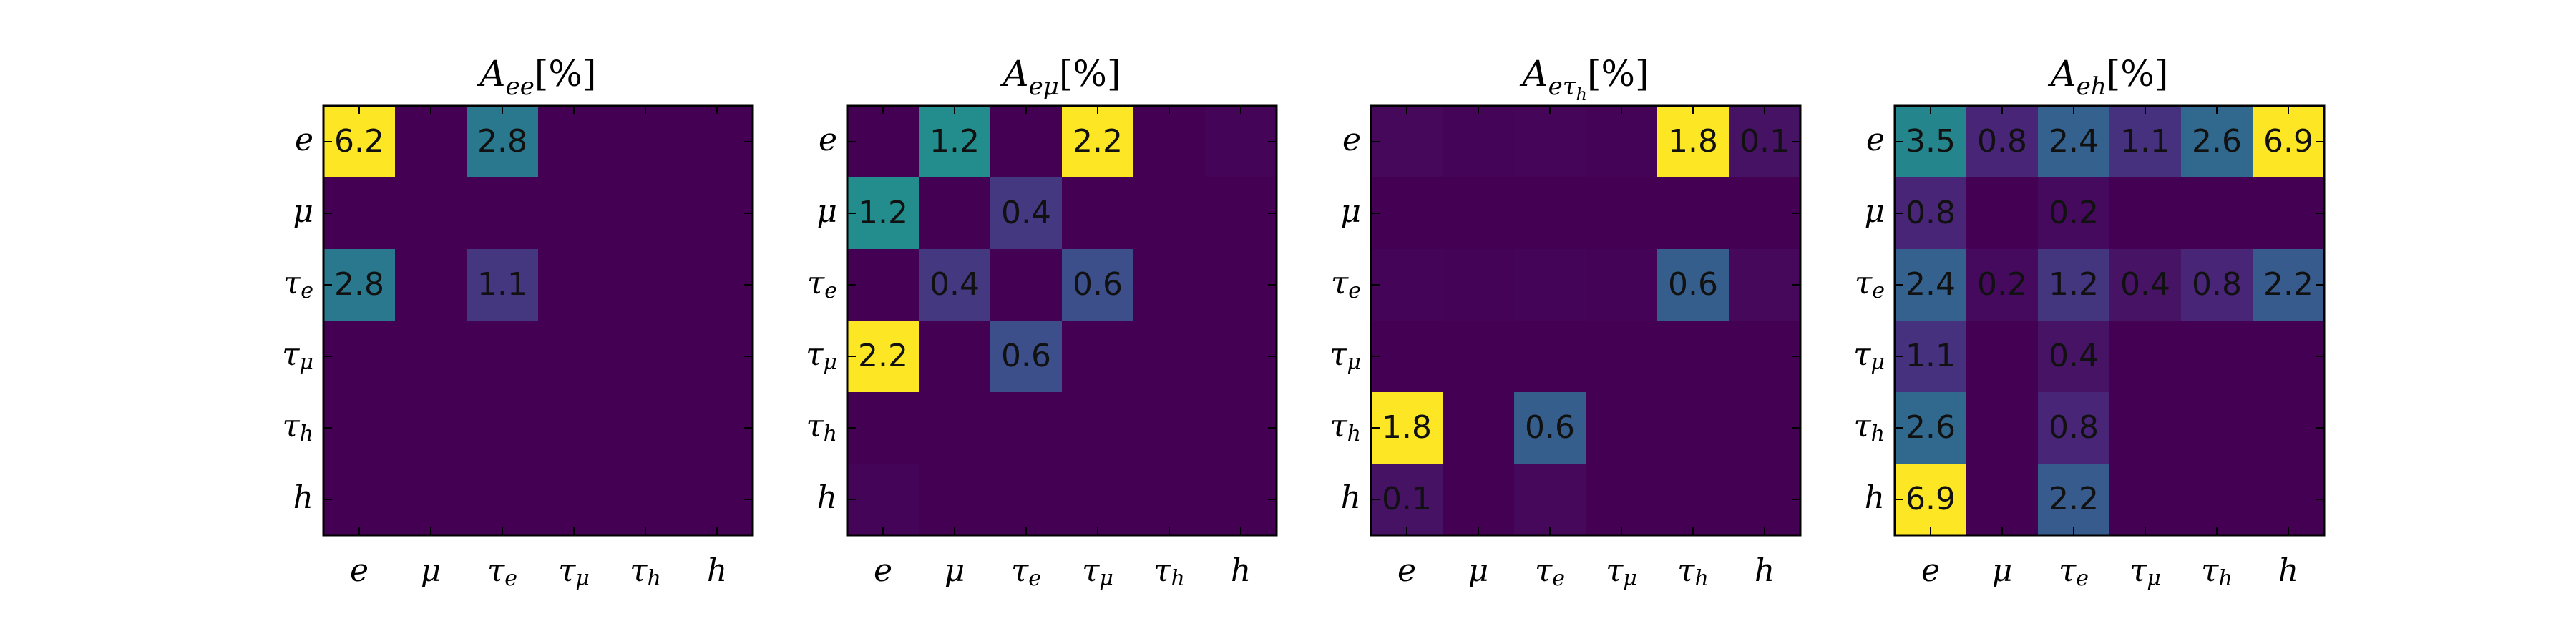  I want to click on y-tick-label: τh, so click(1345, 427).